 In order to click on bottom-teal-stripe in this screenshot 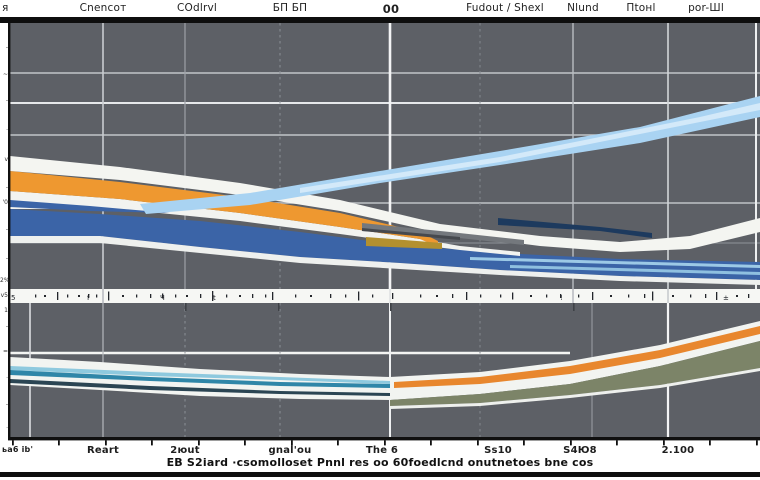, I will do `click(200, 379)`.